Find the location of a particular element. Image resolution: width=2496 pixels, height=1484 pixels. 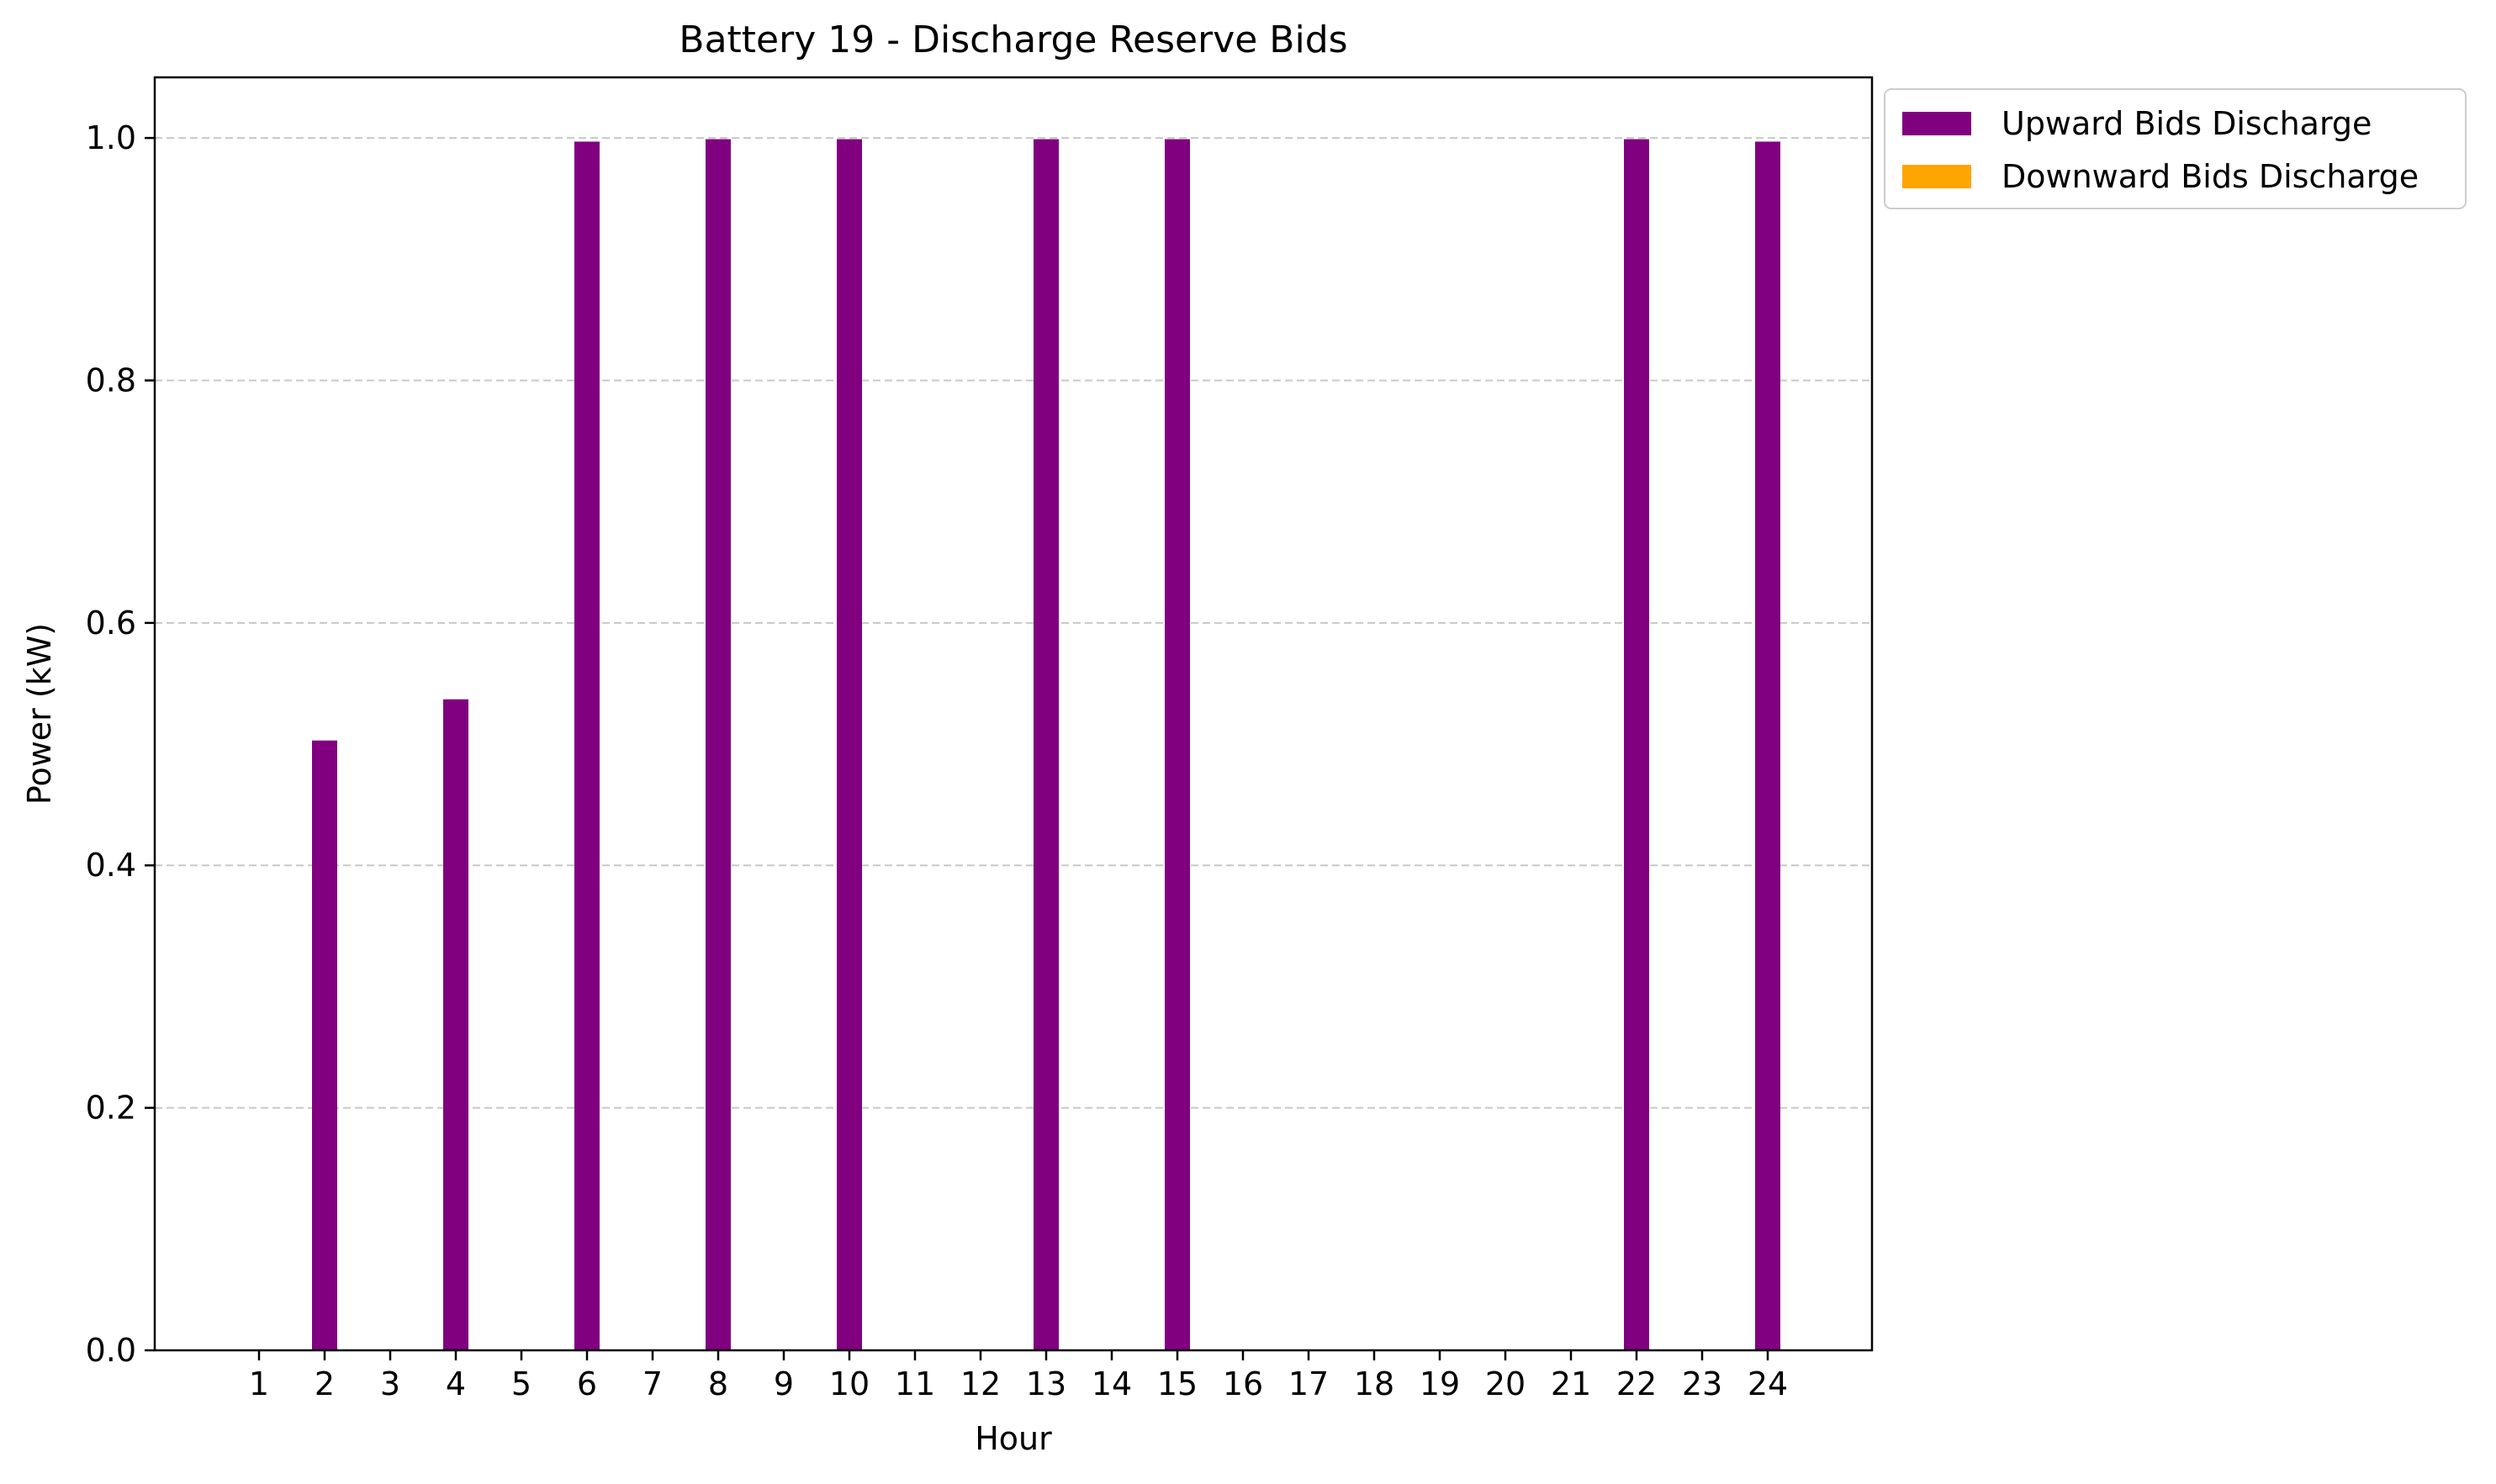

legend-swatch-downward is located at coordinates (1936, 176).